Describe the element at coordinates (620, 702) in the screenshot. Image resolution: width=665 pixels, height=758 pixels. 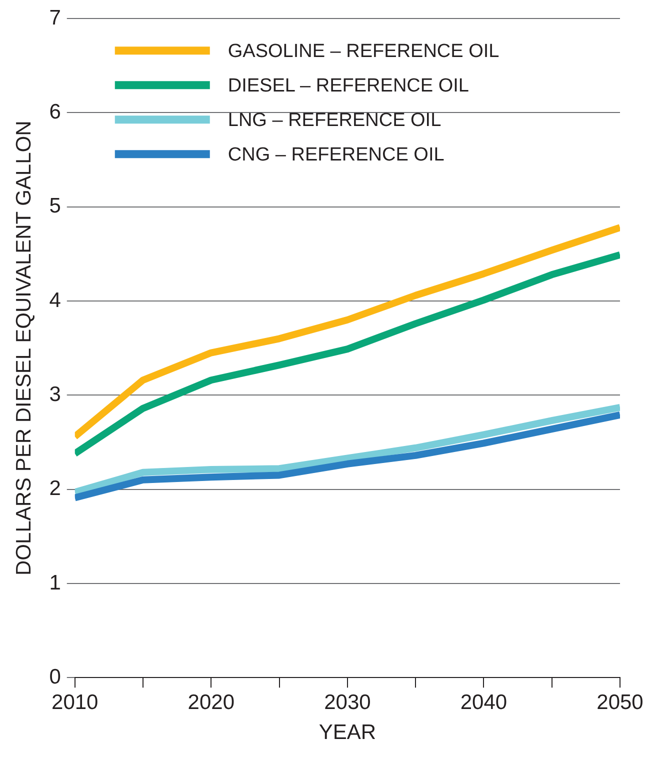
I see `x-tick-label: 2050` at that location.